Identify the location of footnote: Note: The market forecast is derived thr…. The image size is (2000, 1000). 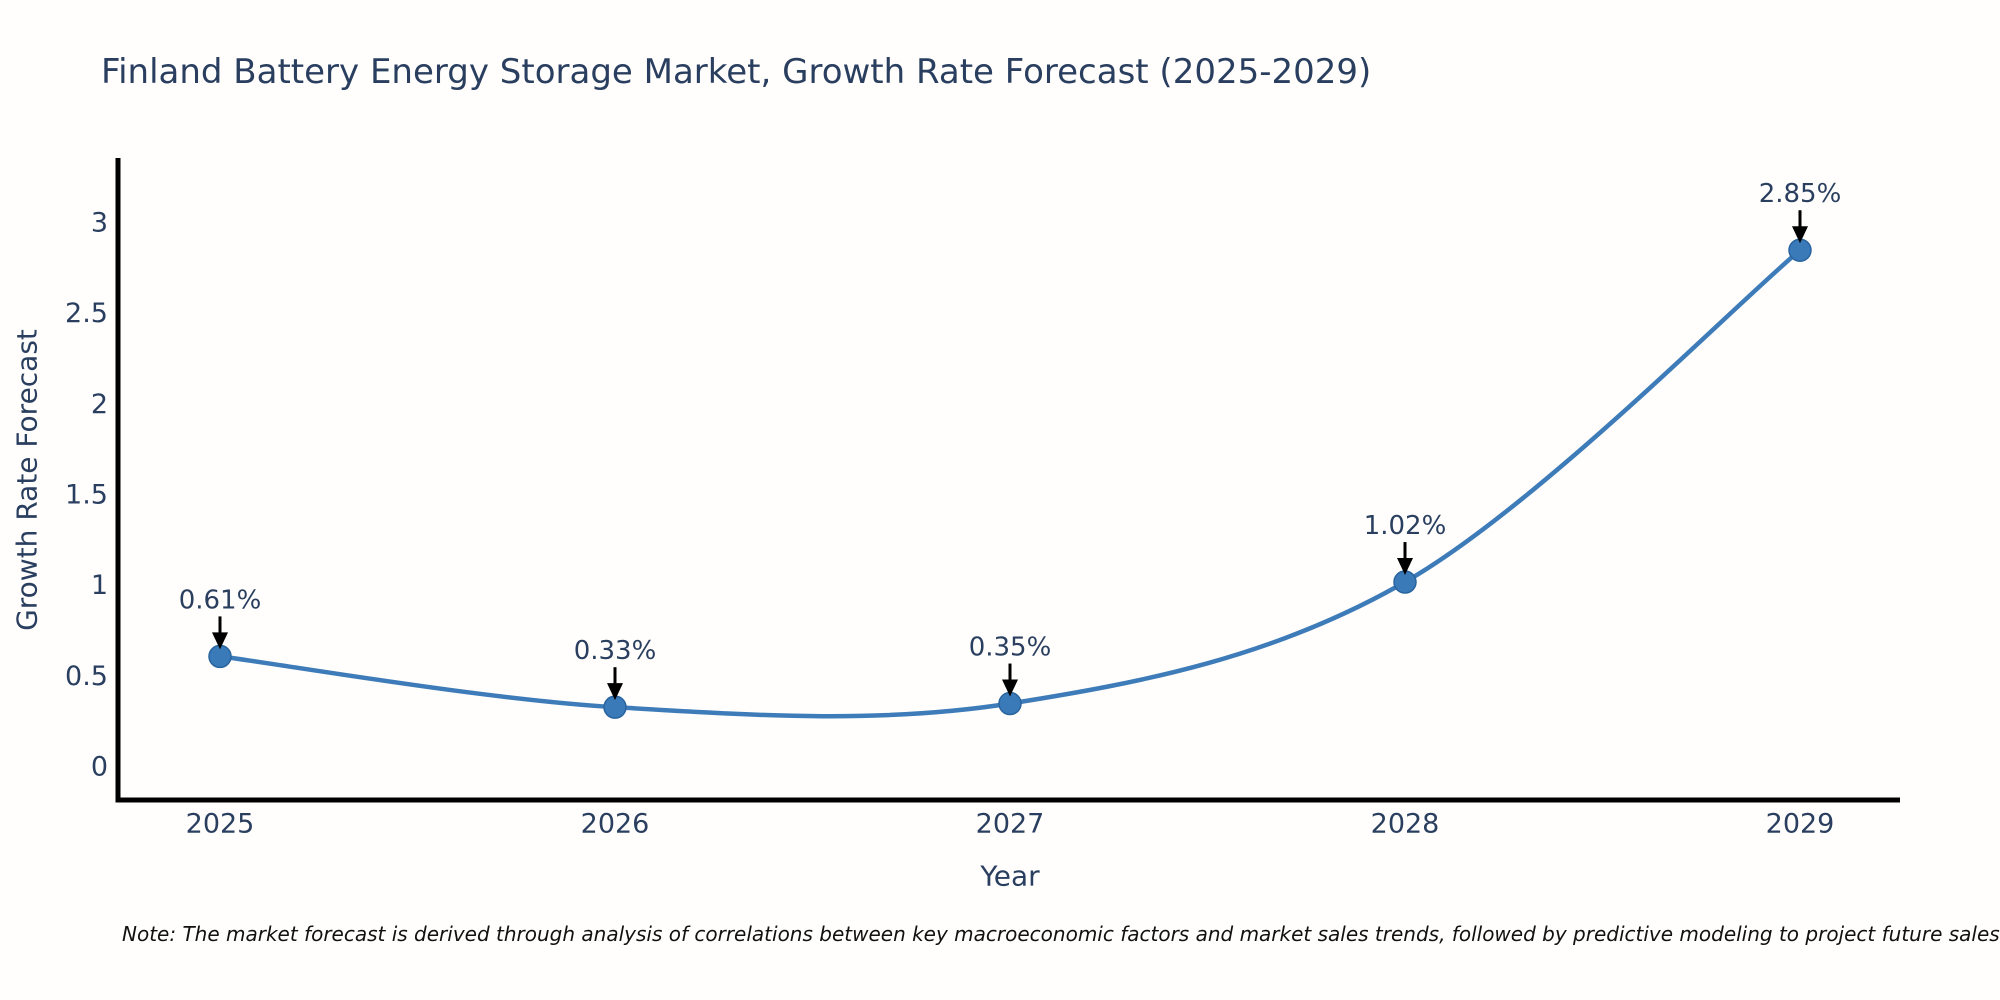
(1061, 934).